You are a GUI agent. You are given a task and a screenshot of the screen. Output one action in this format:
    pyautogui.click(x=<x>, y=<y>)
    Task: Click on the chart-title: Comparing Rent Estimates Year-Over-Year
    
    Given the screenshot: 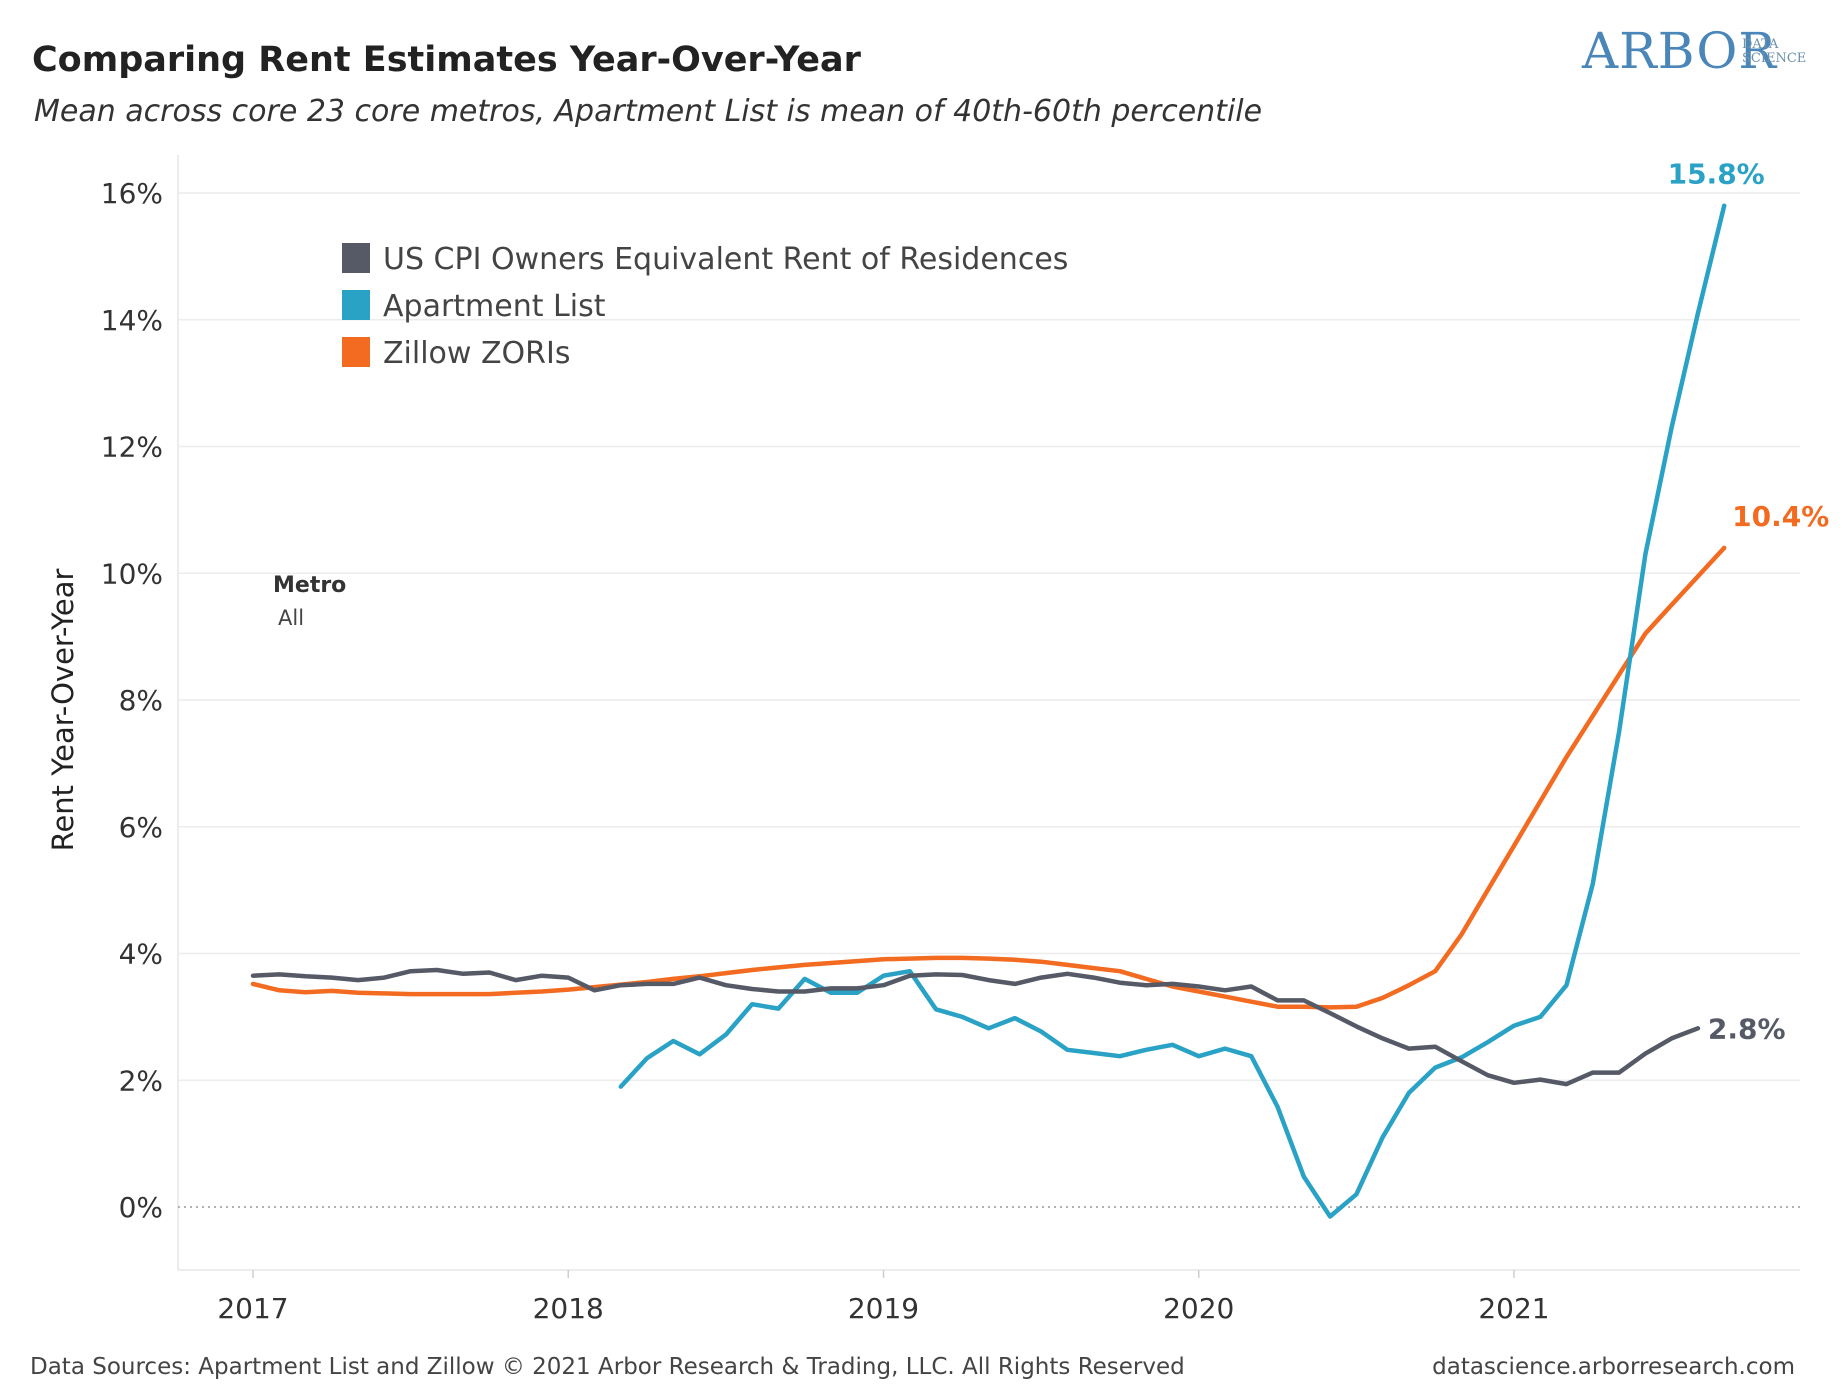 What is the action you would take?
    pyautogui.click(x=446, y=60)
    